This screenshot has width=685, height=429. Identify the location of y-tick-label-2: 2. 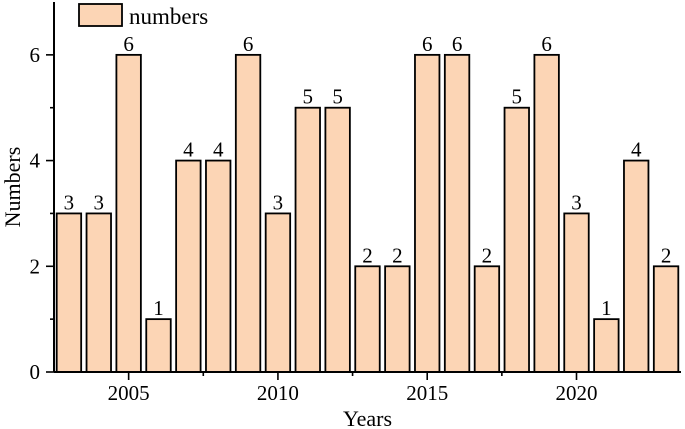
(35, 266).